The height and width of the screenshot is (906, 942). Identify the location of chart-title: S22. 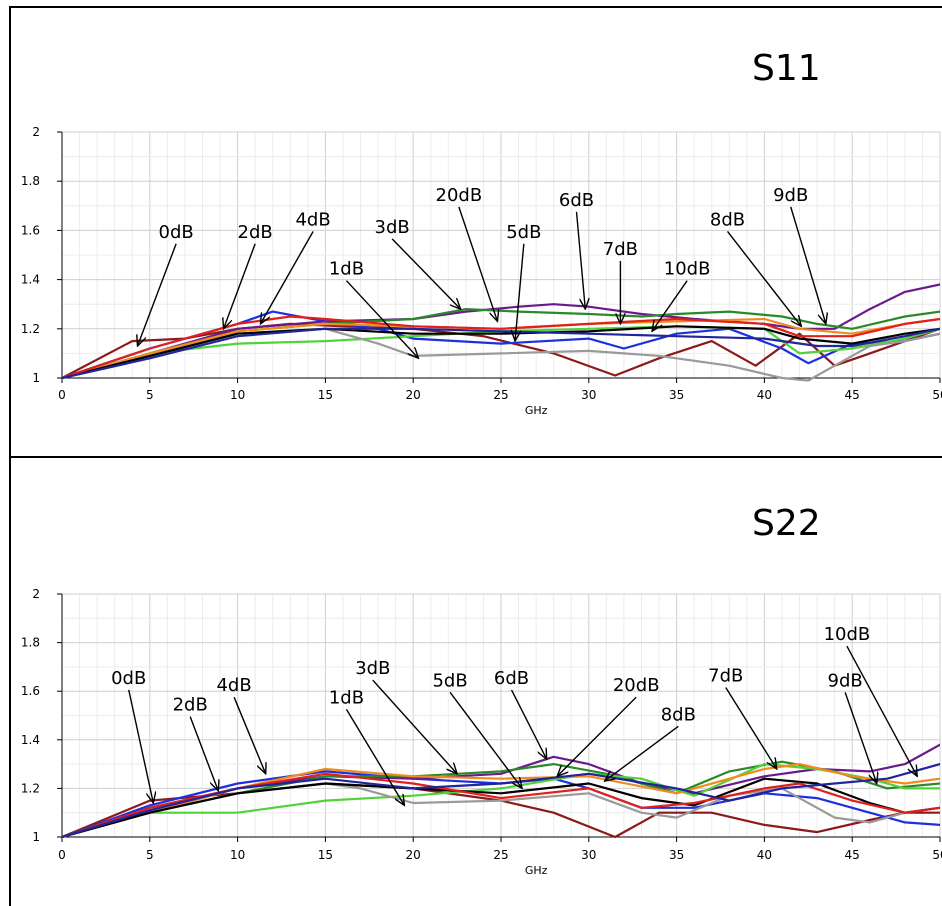
(786, 523).